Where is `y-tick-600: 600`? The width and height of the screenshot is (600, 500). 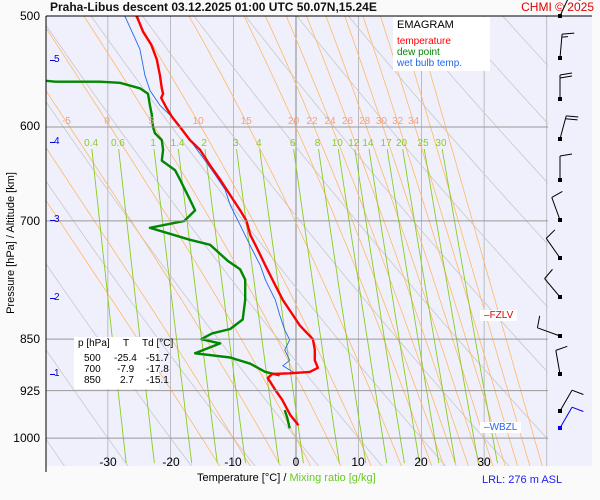 y-tick-600: 600 is located at coordinates (29, 126).